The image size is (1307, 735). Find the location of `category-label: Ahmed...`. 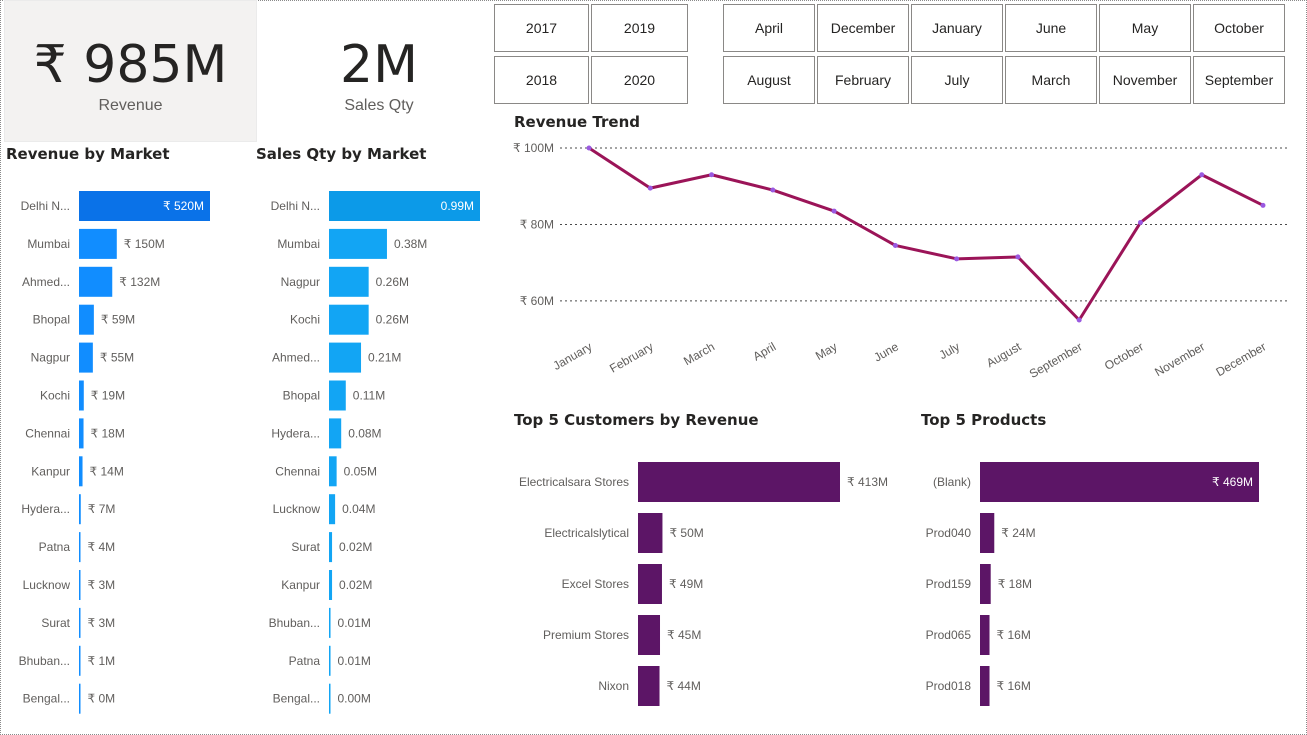

category-label: Ahmed... is located at coordinates (296, 358).